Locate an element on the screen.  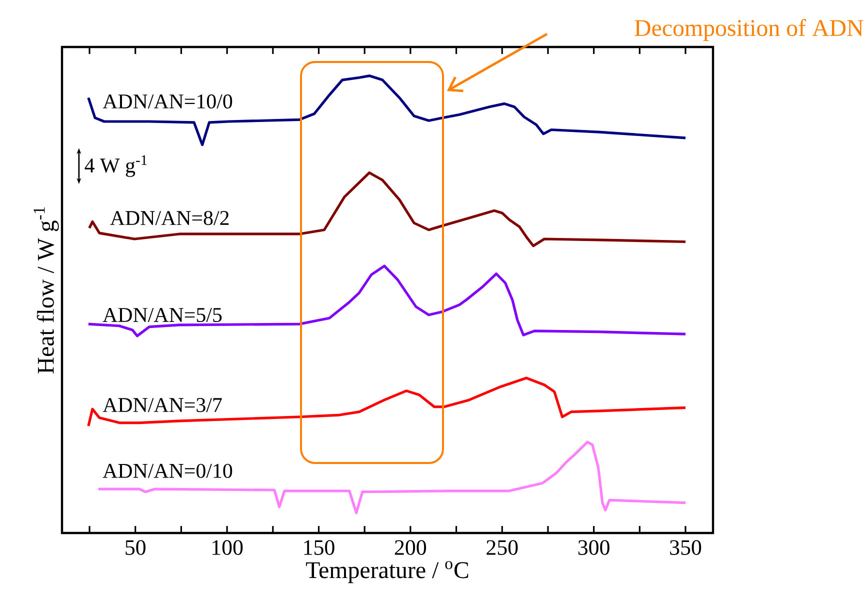
series-label: ADN/AN=5/5 is located at coordinates (162, 315).